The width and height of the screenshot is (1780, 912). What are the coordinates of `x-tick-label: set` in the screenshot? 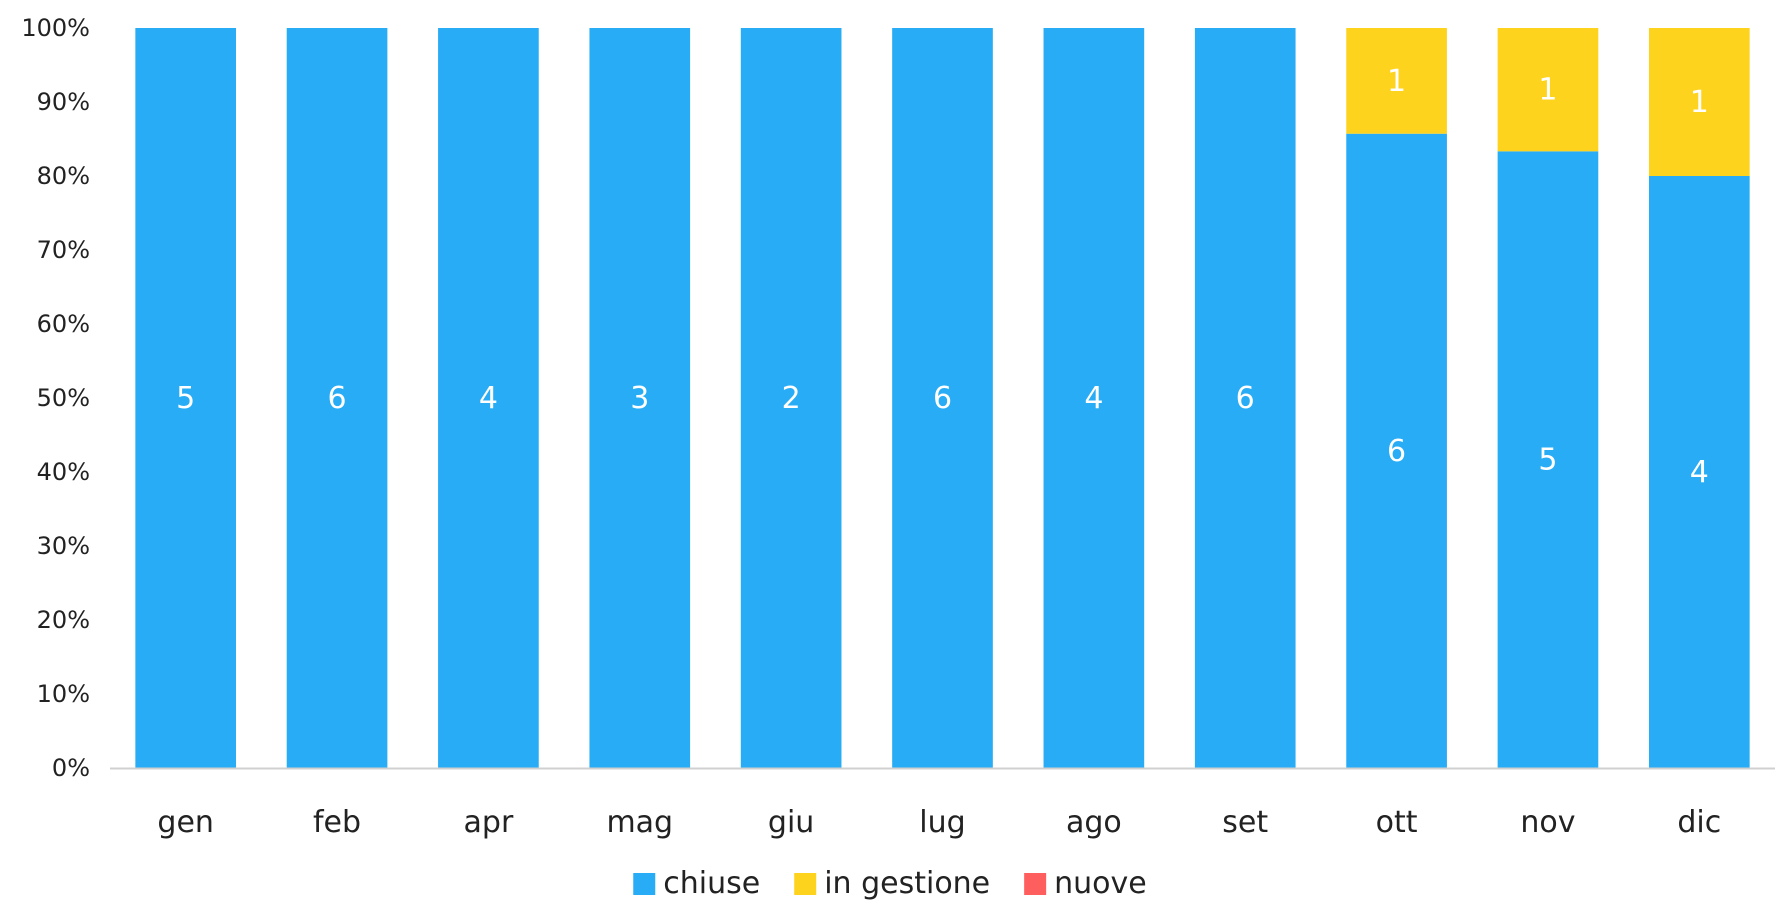 It's located at (1245, 822).